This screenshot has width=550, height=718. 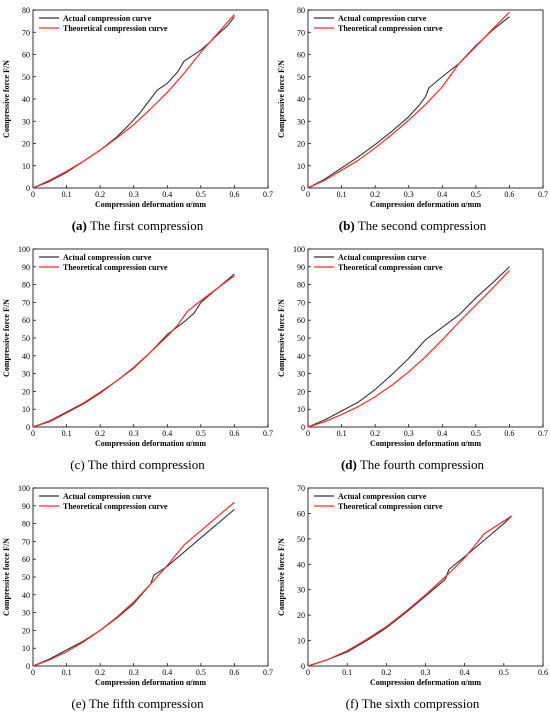 What do you see at coordinates (77, 464) in the screenshot?
I see `caption-letter: (c)` at bounding box center [77, 464].